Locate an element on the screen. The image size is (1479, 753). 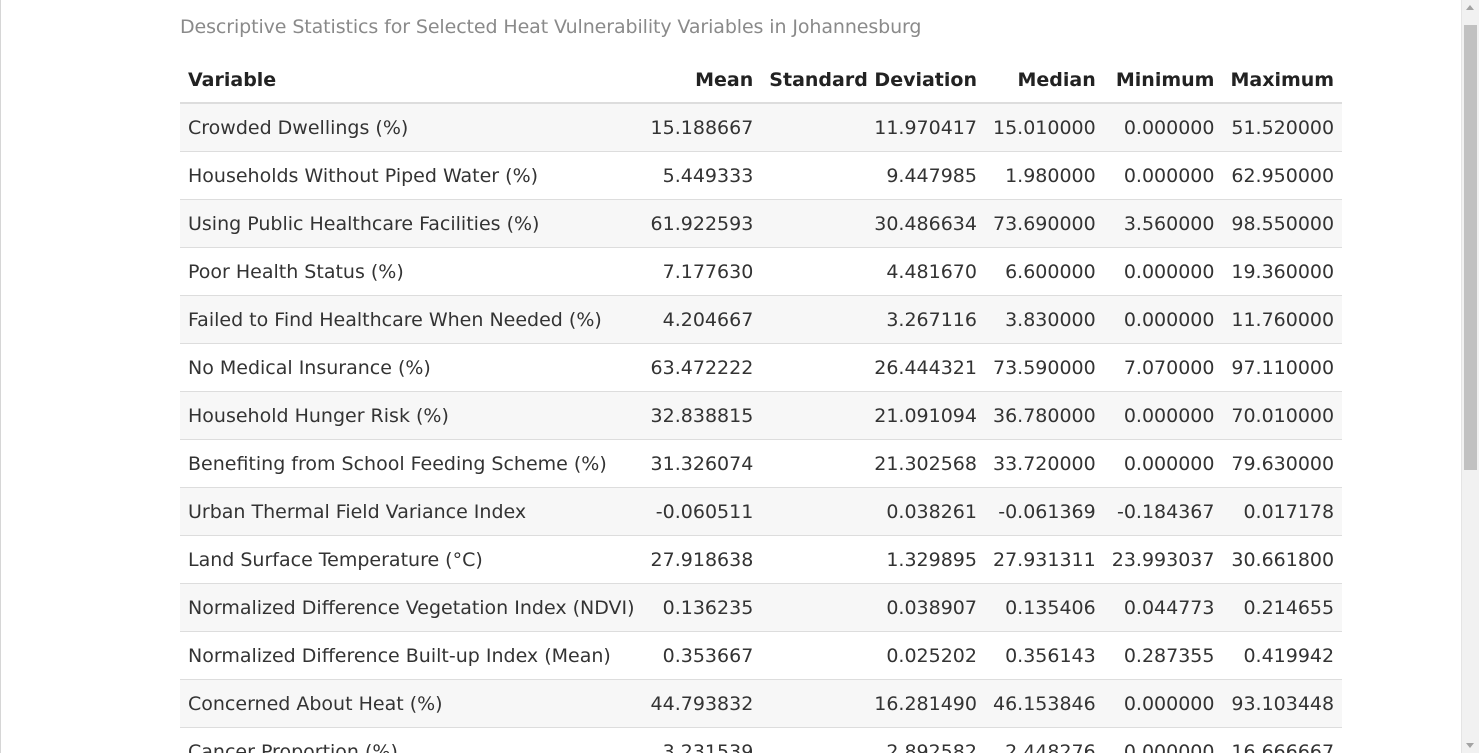
cell-standard-deviation: 1.329895 is located at coordinates (873, 559).